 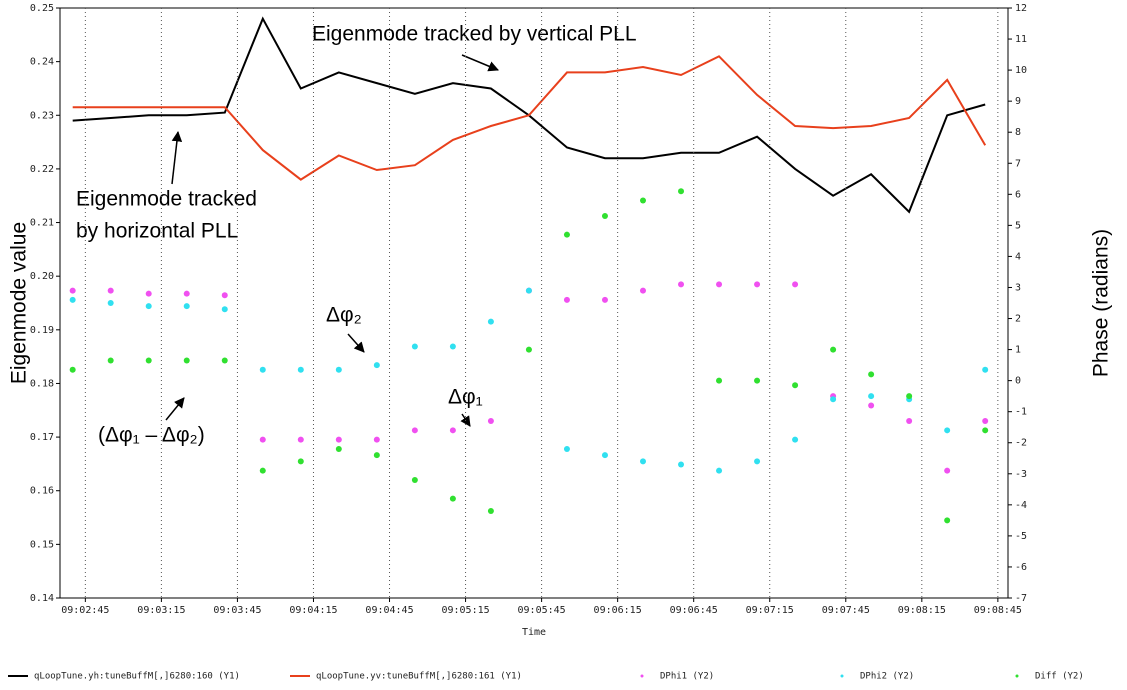 I want to click on y-tick-label: 0.23, so click(x=42, y=115).